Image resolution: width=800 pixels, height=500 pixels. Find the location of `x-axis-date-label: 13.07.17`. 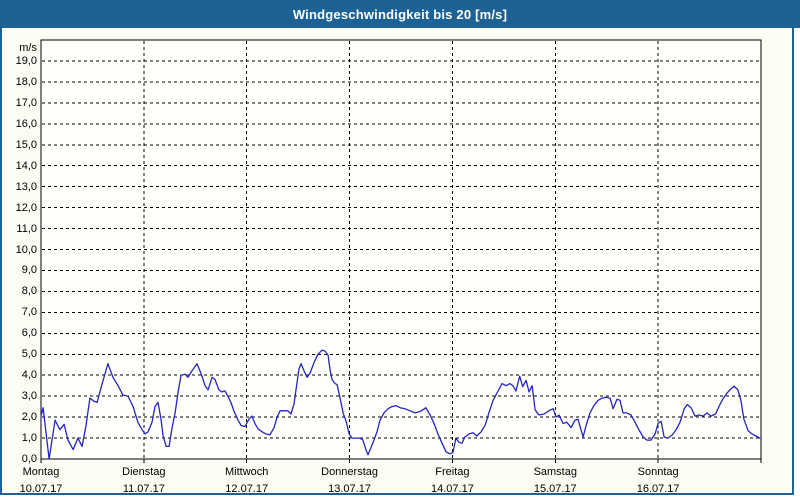

x-axis-date-label: 13.07.17 is located at coordinates (349, 489).